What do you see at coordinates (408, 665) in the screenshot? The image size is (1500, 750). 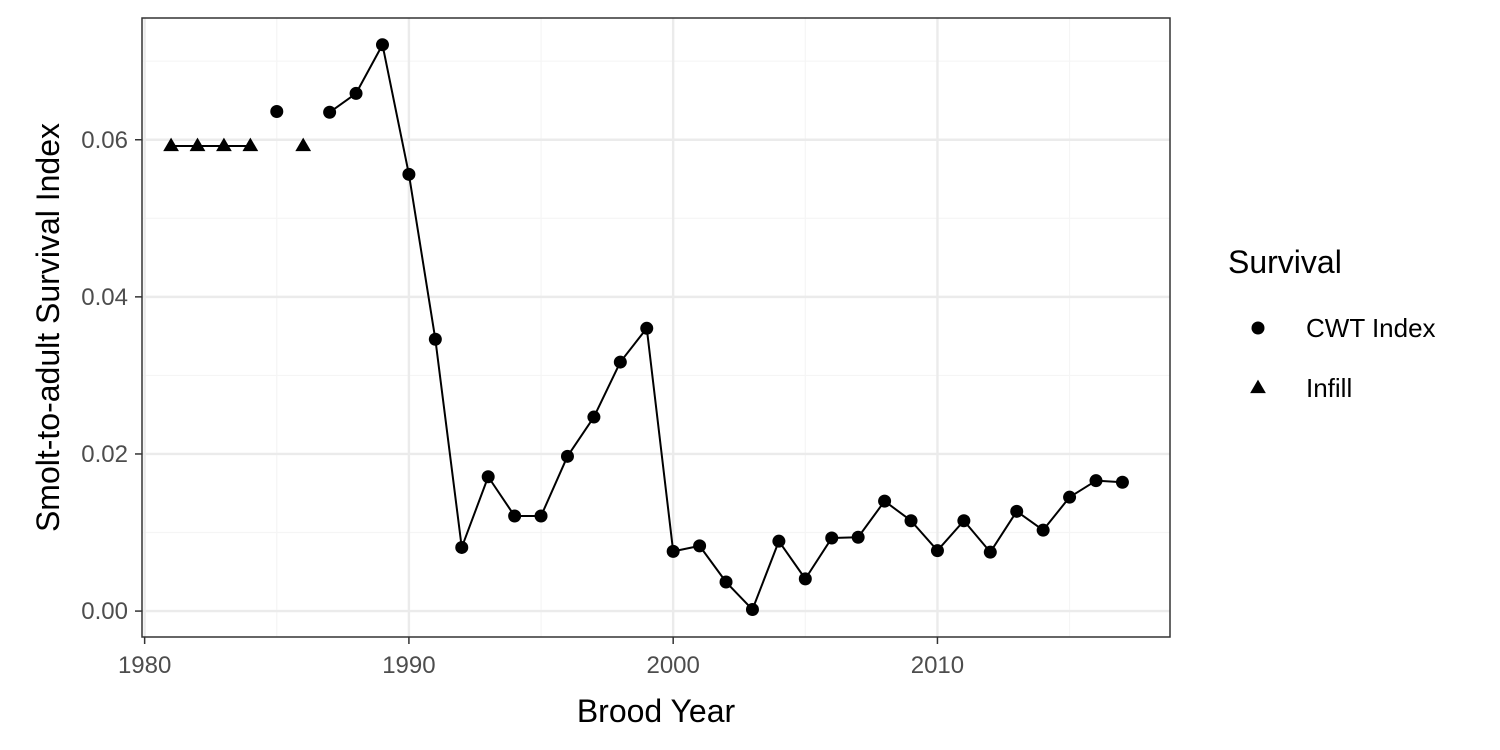 I see `x-tick-label: 1990` at bounding box center [408, 665].